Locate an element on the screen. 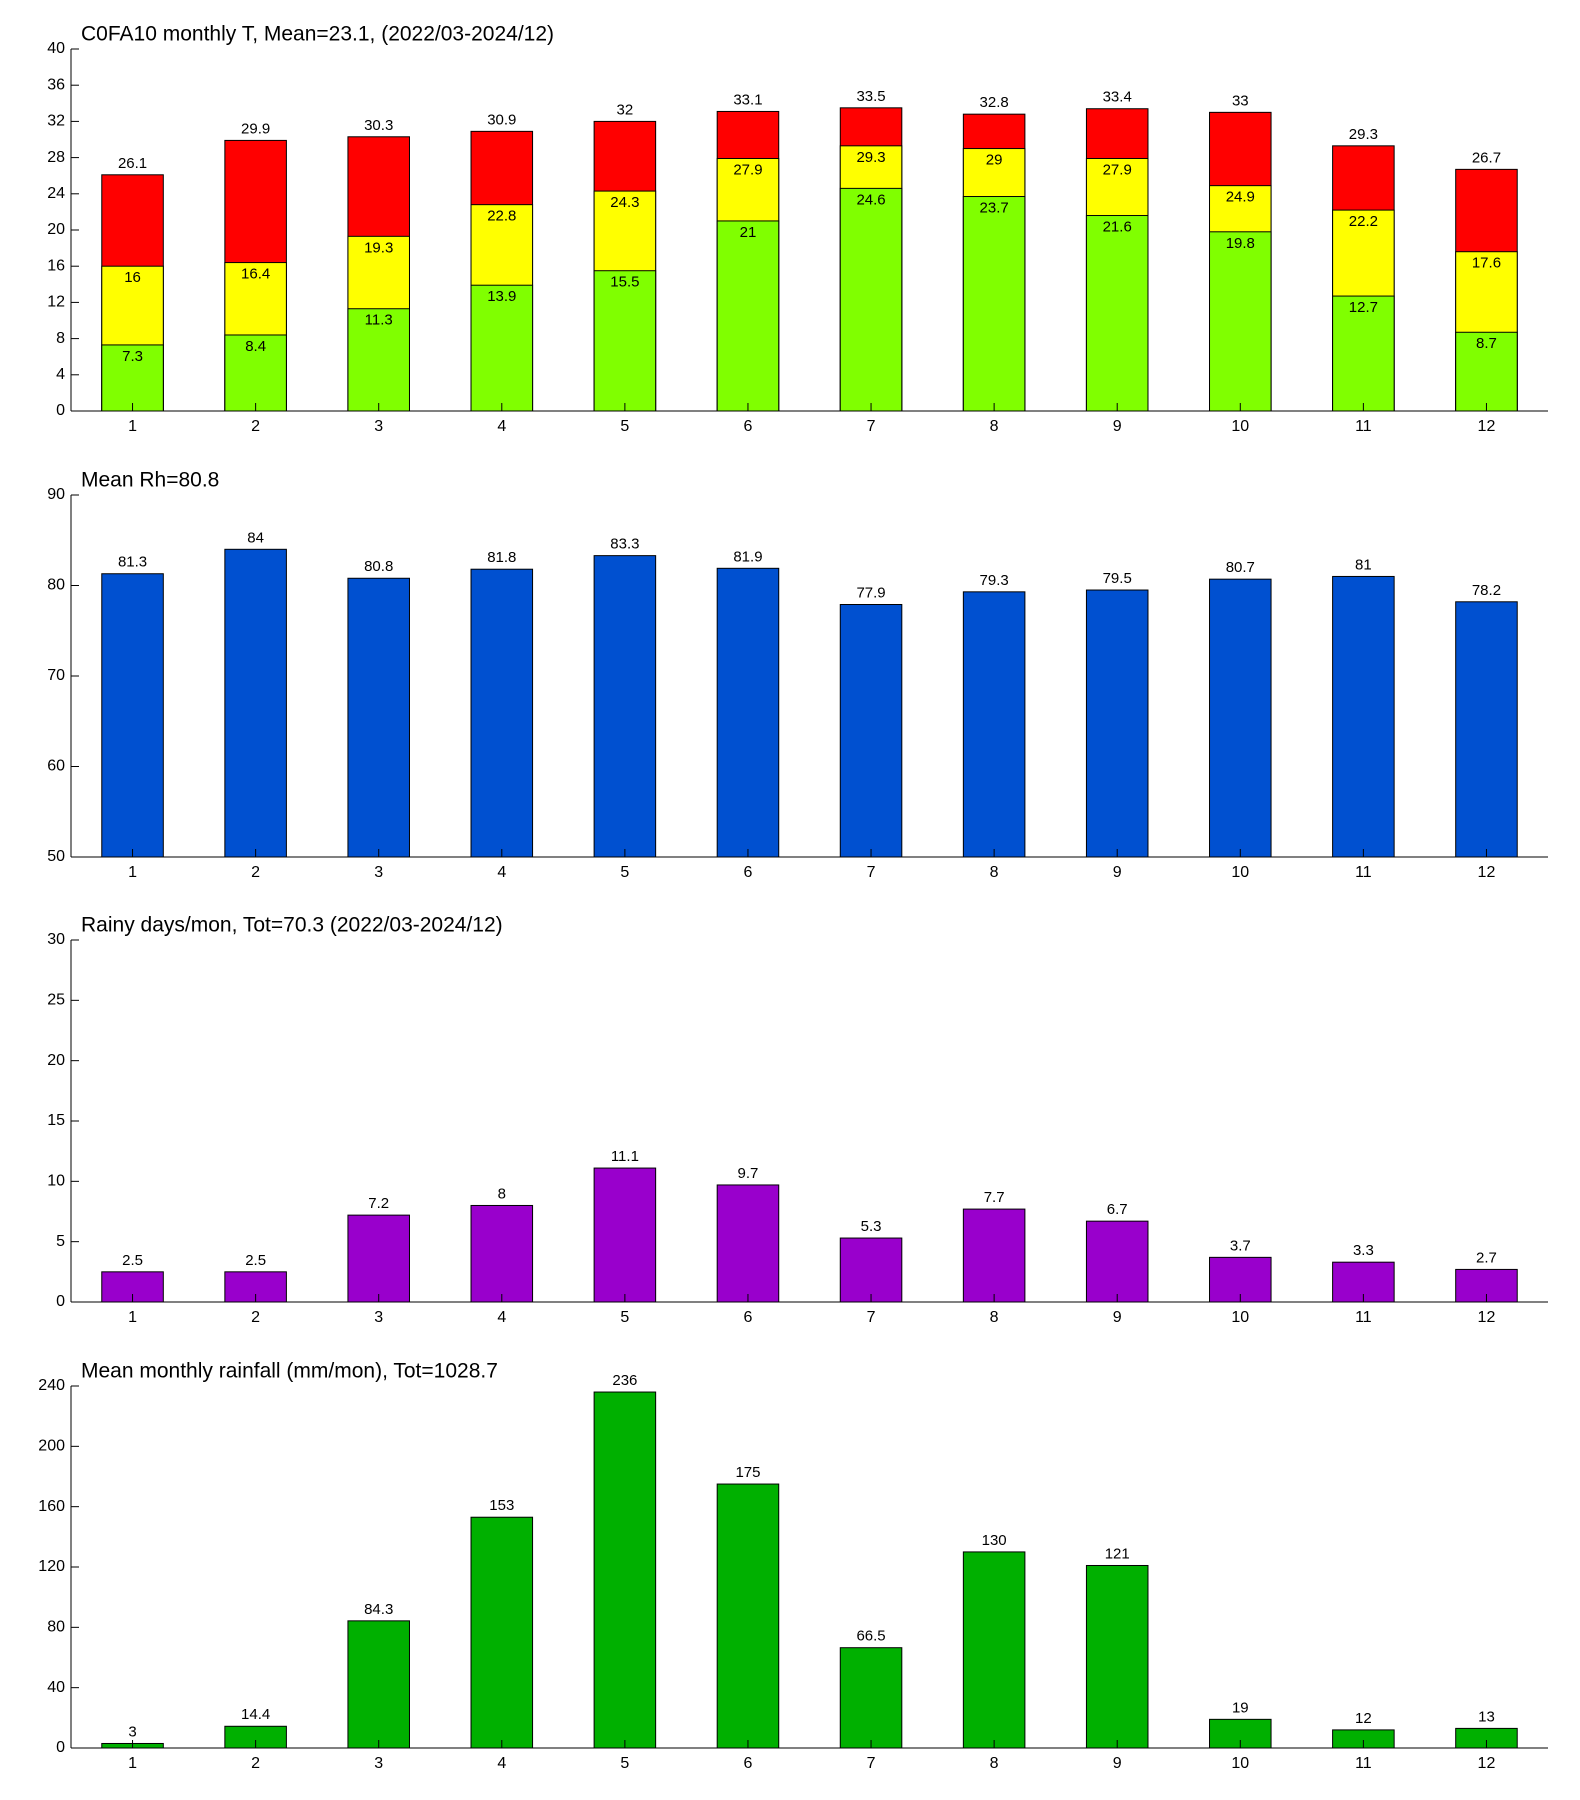  value-label: 81 is located at coordinates (1363, 564).